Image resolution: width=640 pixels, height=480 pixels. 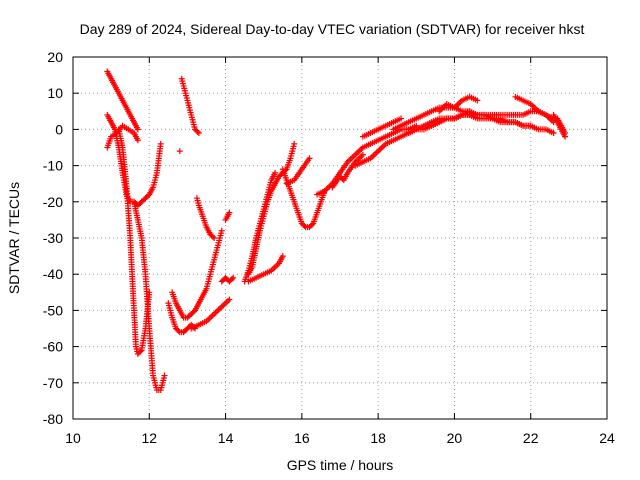 What do you see at coordinates (53, 238) in the screenshot?
I see `y-tick-label: -30` at bounding box center [53, 238].